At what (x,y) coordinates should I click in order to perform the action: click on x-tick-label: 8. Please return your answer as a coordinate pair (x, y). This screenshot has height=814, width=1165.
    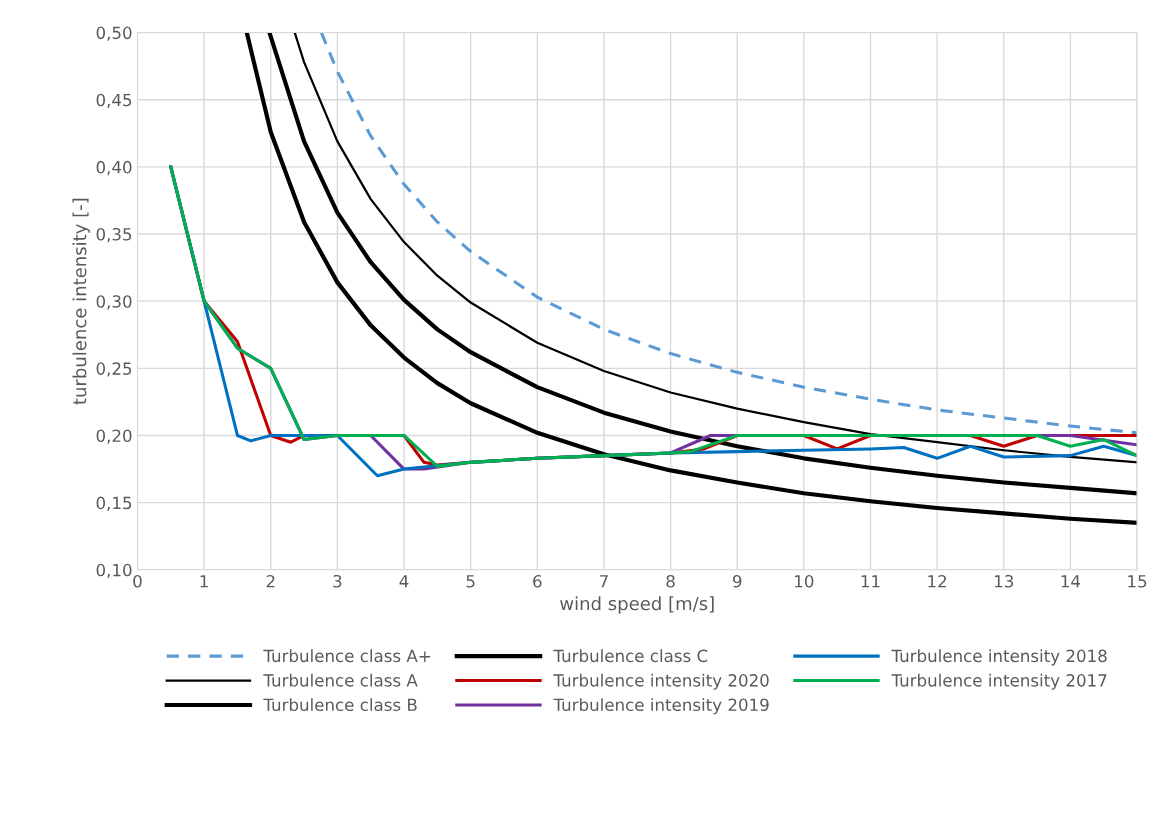
    Looking at the image, I should click on (670, 581).